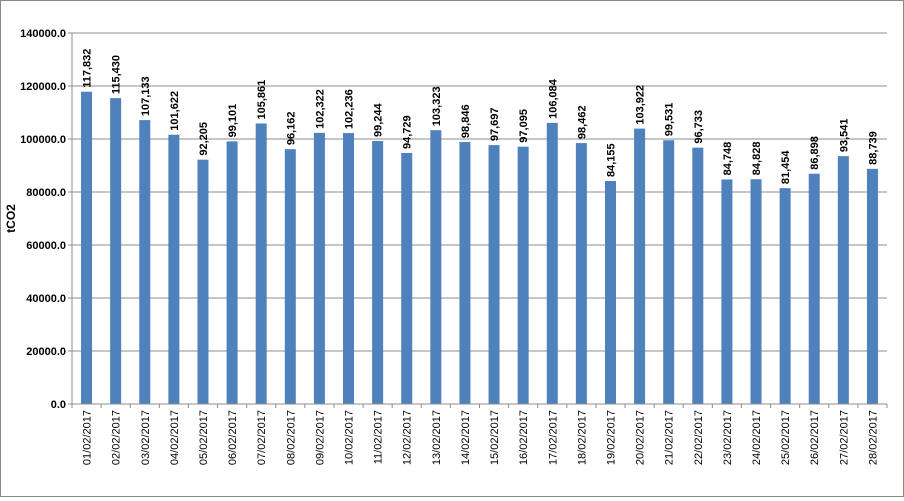 This screenshot has width=904, height=501. I want to click on data-label: 99,101, so click(233, 121).